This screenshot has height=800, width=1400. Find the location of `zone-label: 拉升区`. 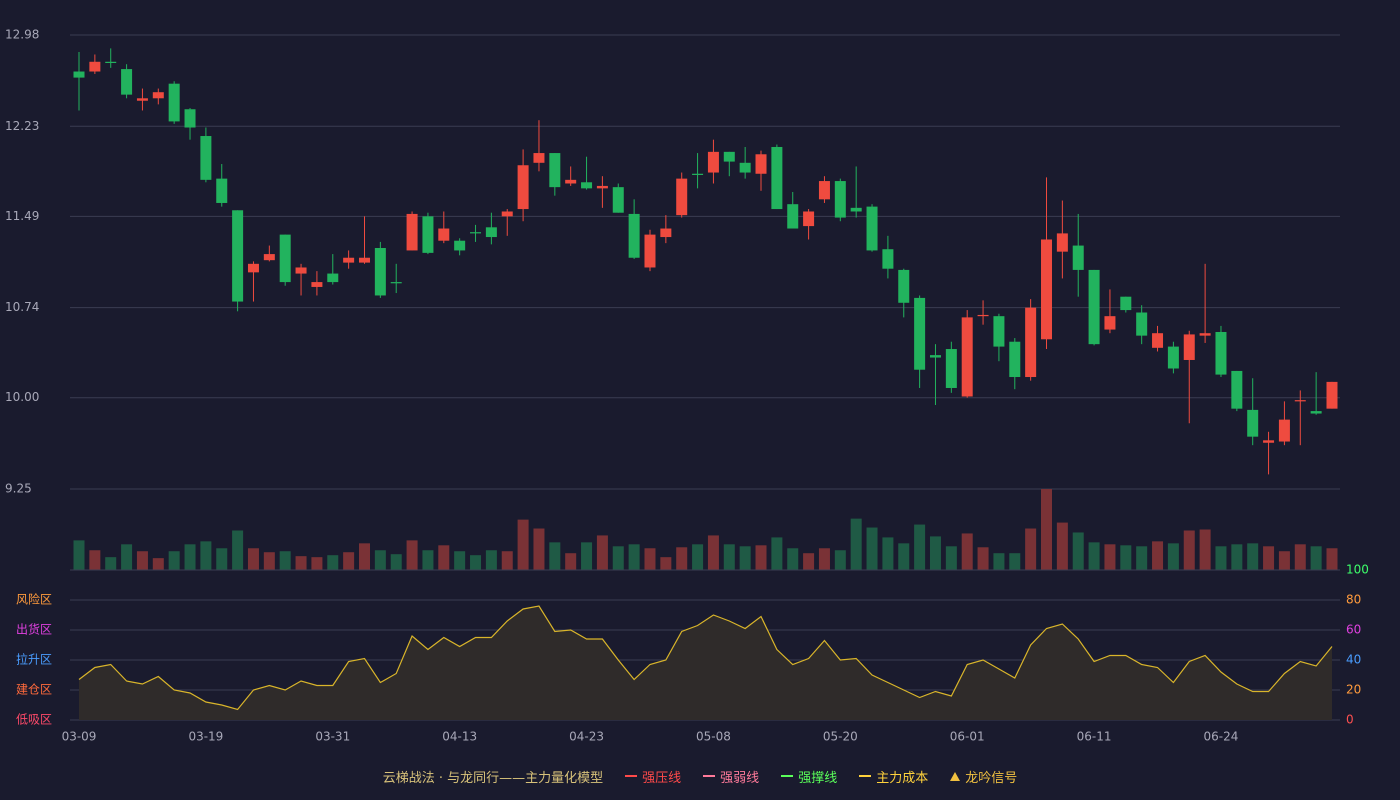

zone-label: 拉升区 is located at coordinates (34, 659).